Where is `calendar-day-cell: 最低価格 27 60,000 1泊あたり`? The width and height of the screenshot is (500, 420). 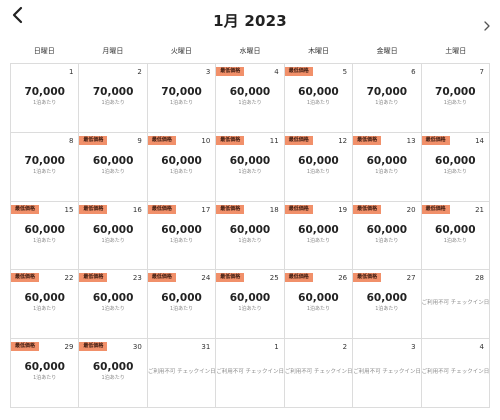 calendar-day-cell: 最低価格 27 60,000 1泊あたり is located at coordinates (387, 305).